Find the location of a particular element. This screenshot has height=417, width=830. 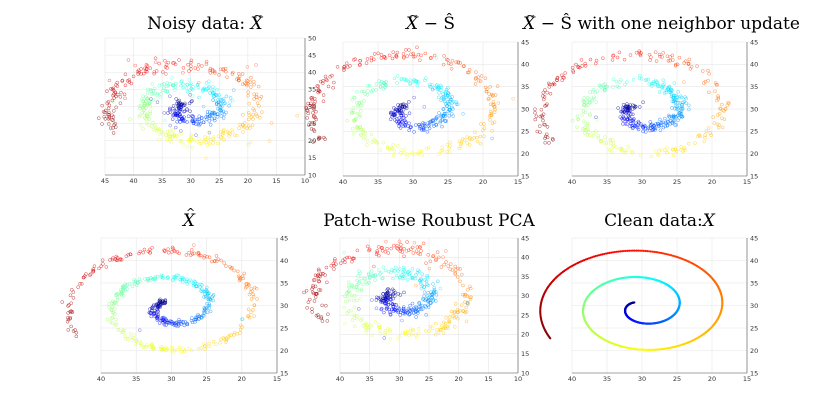

y-tick-label: 15 is located at coordinates (284, 373).